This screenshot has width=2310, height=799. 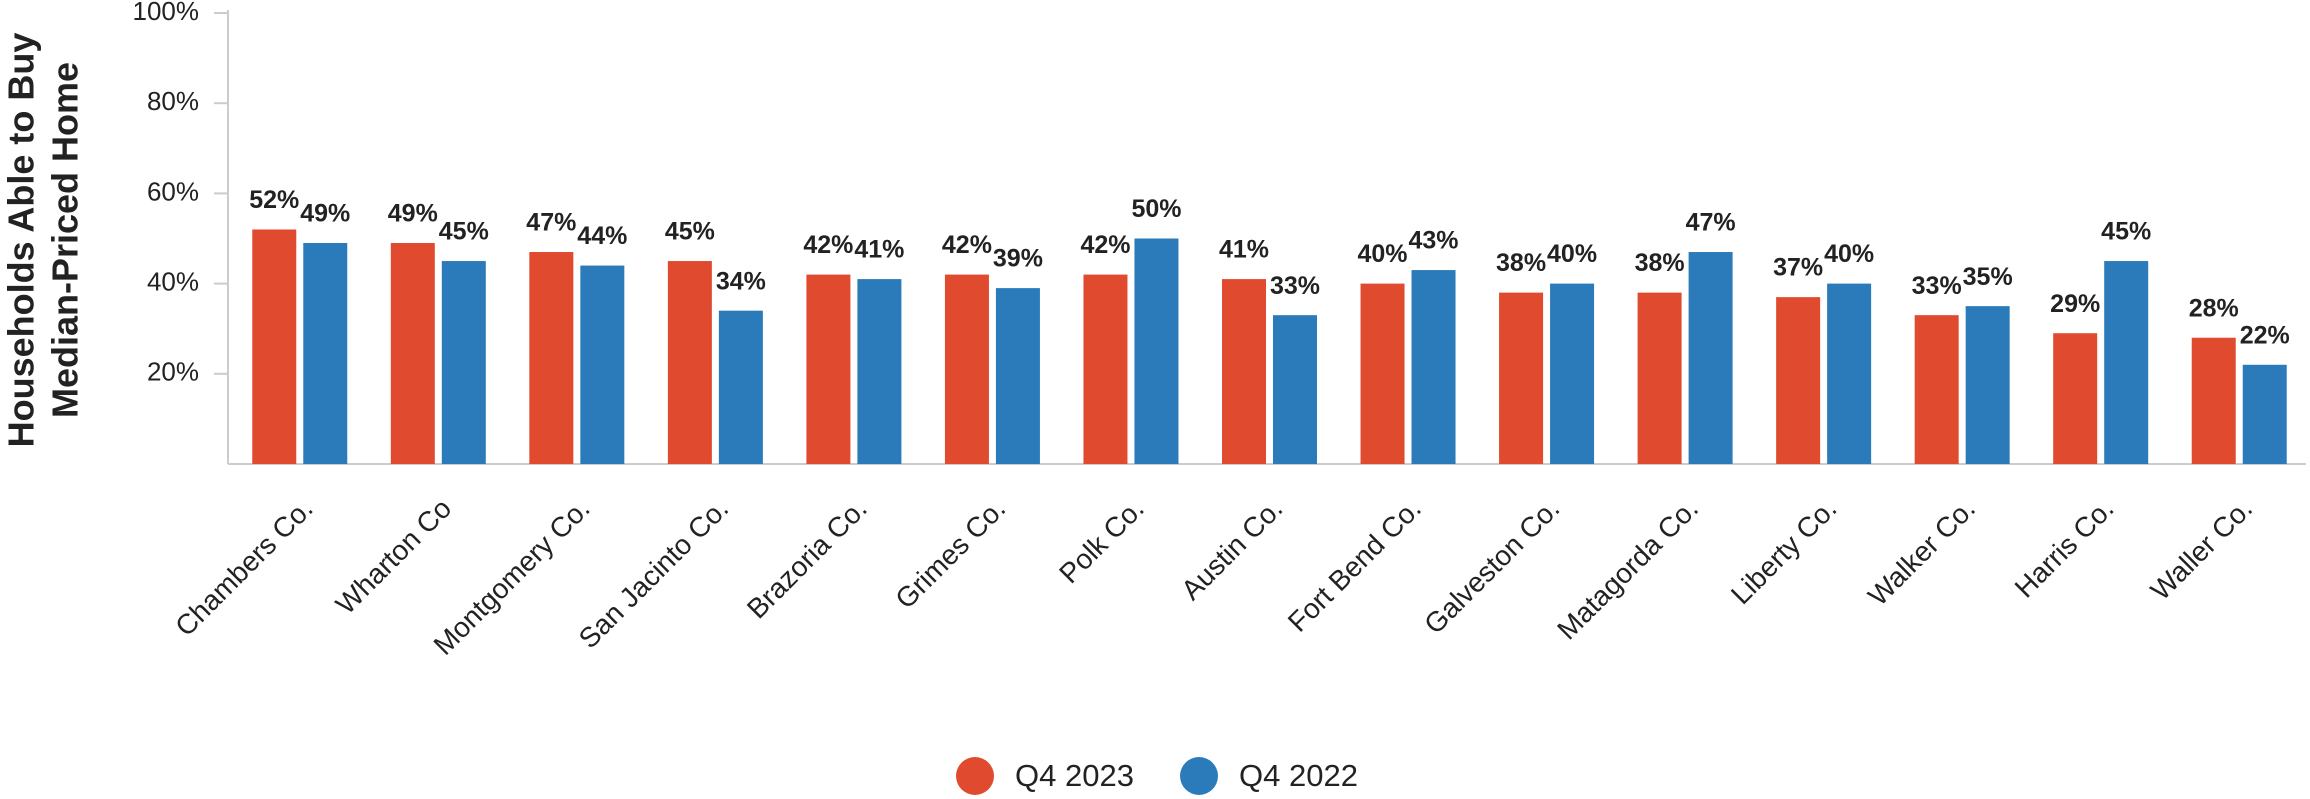 What do you see at coordinates (1921, 552) in the screenshot?
I see `x-tick-label: Walker Co.` at bounding box center [1921, 552].